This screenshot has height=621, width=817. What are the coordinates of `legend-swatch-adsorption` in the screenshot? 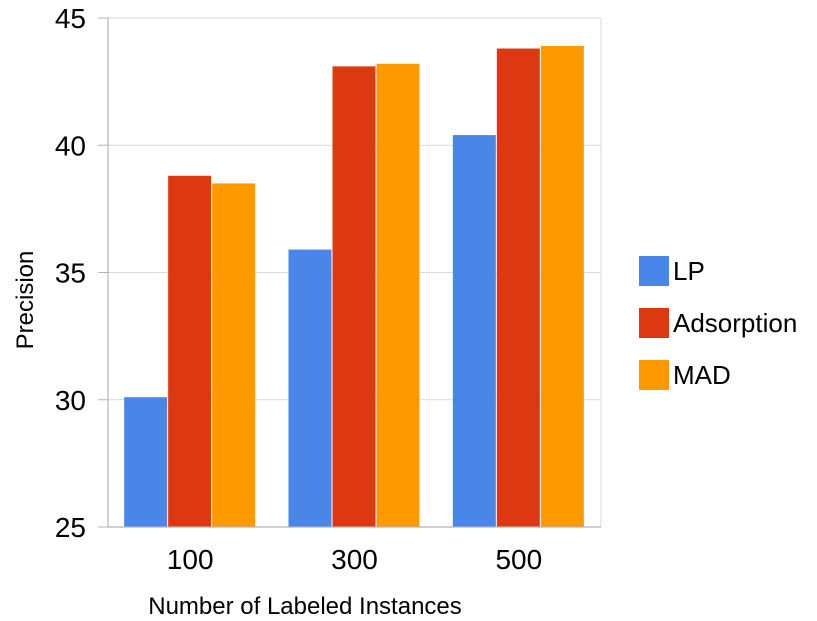 It's located at (654, 323).